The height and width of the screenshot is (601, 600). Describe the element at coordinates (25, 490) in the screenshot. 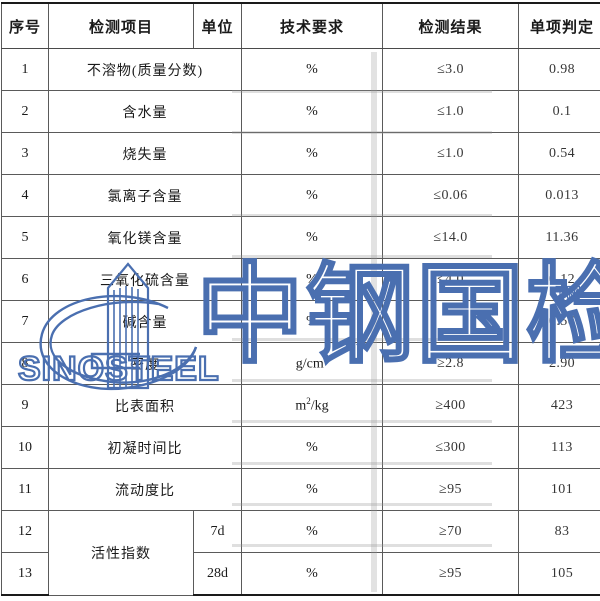

I see `cell-index: 11` at that location.